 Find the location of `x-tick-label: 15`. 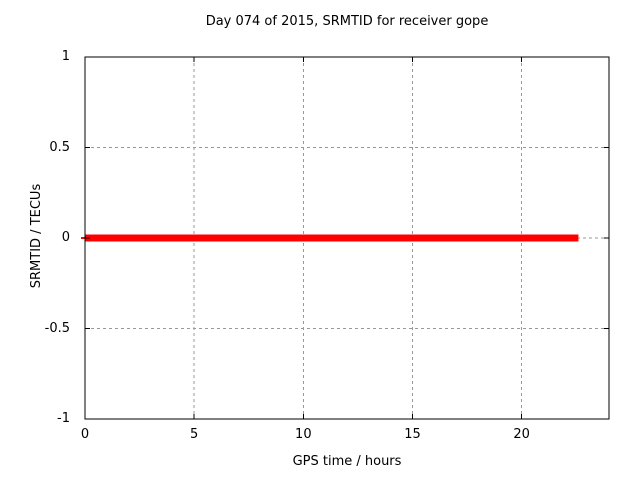

x-tick-label: 15 is located at coordinates (412, 434).